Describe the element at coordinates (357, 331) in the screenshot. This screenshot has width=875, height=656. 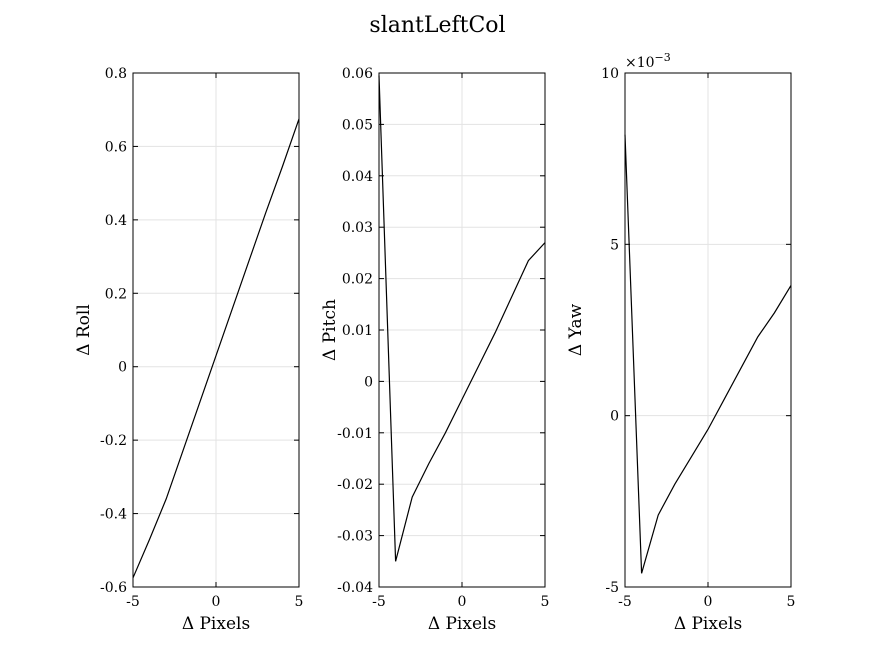
I see `y-tick-label: 0.01` at that location.